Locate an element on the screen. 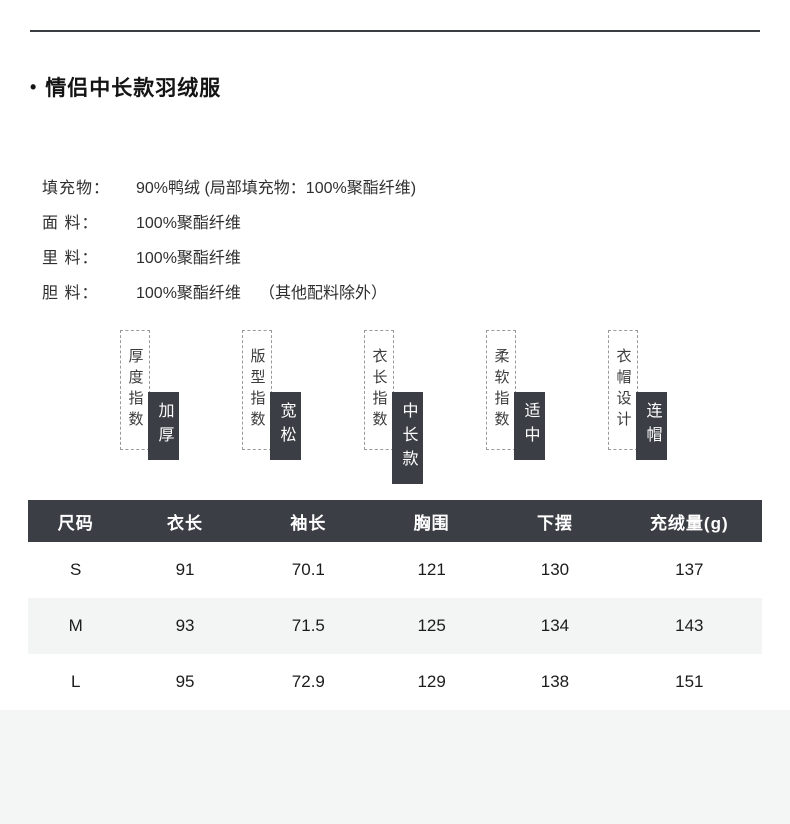  attribute-block-softness: 柔软指数 适中 is located at coordinates (517, 412).